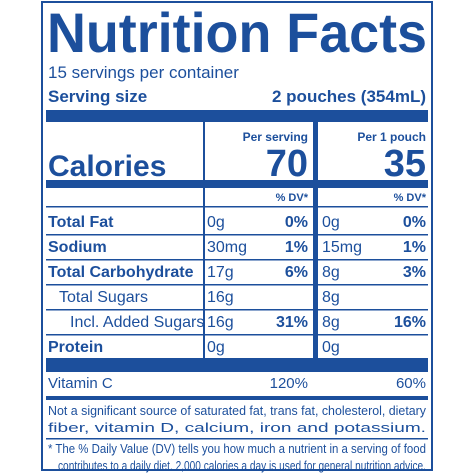 The height and width of the screenshot is (474, 474). Describe the element at coordinates (121, 272) in the screenshot. I see `nutrient-name: Total Carbohydrate` at that location.